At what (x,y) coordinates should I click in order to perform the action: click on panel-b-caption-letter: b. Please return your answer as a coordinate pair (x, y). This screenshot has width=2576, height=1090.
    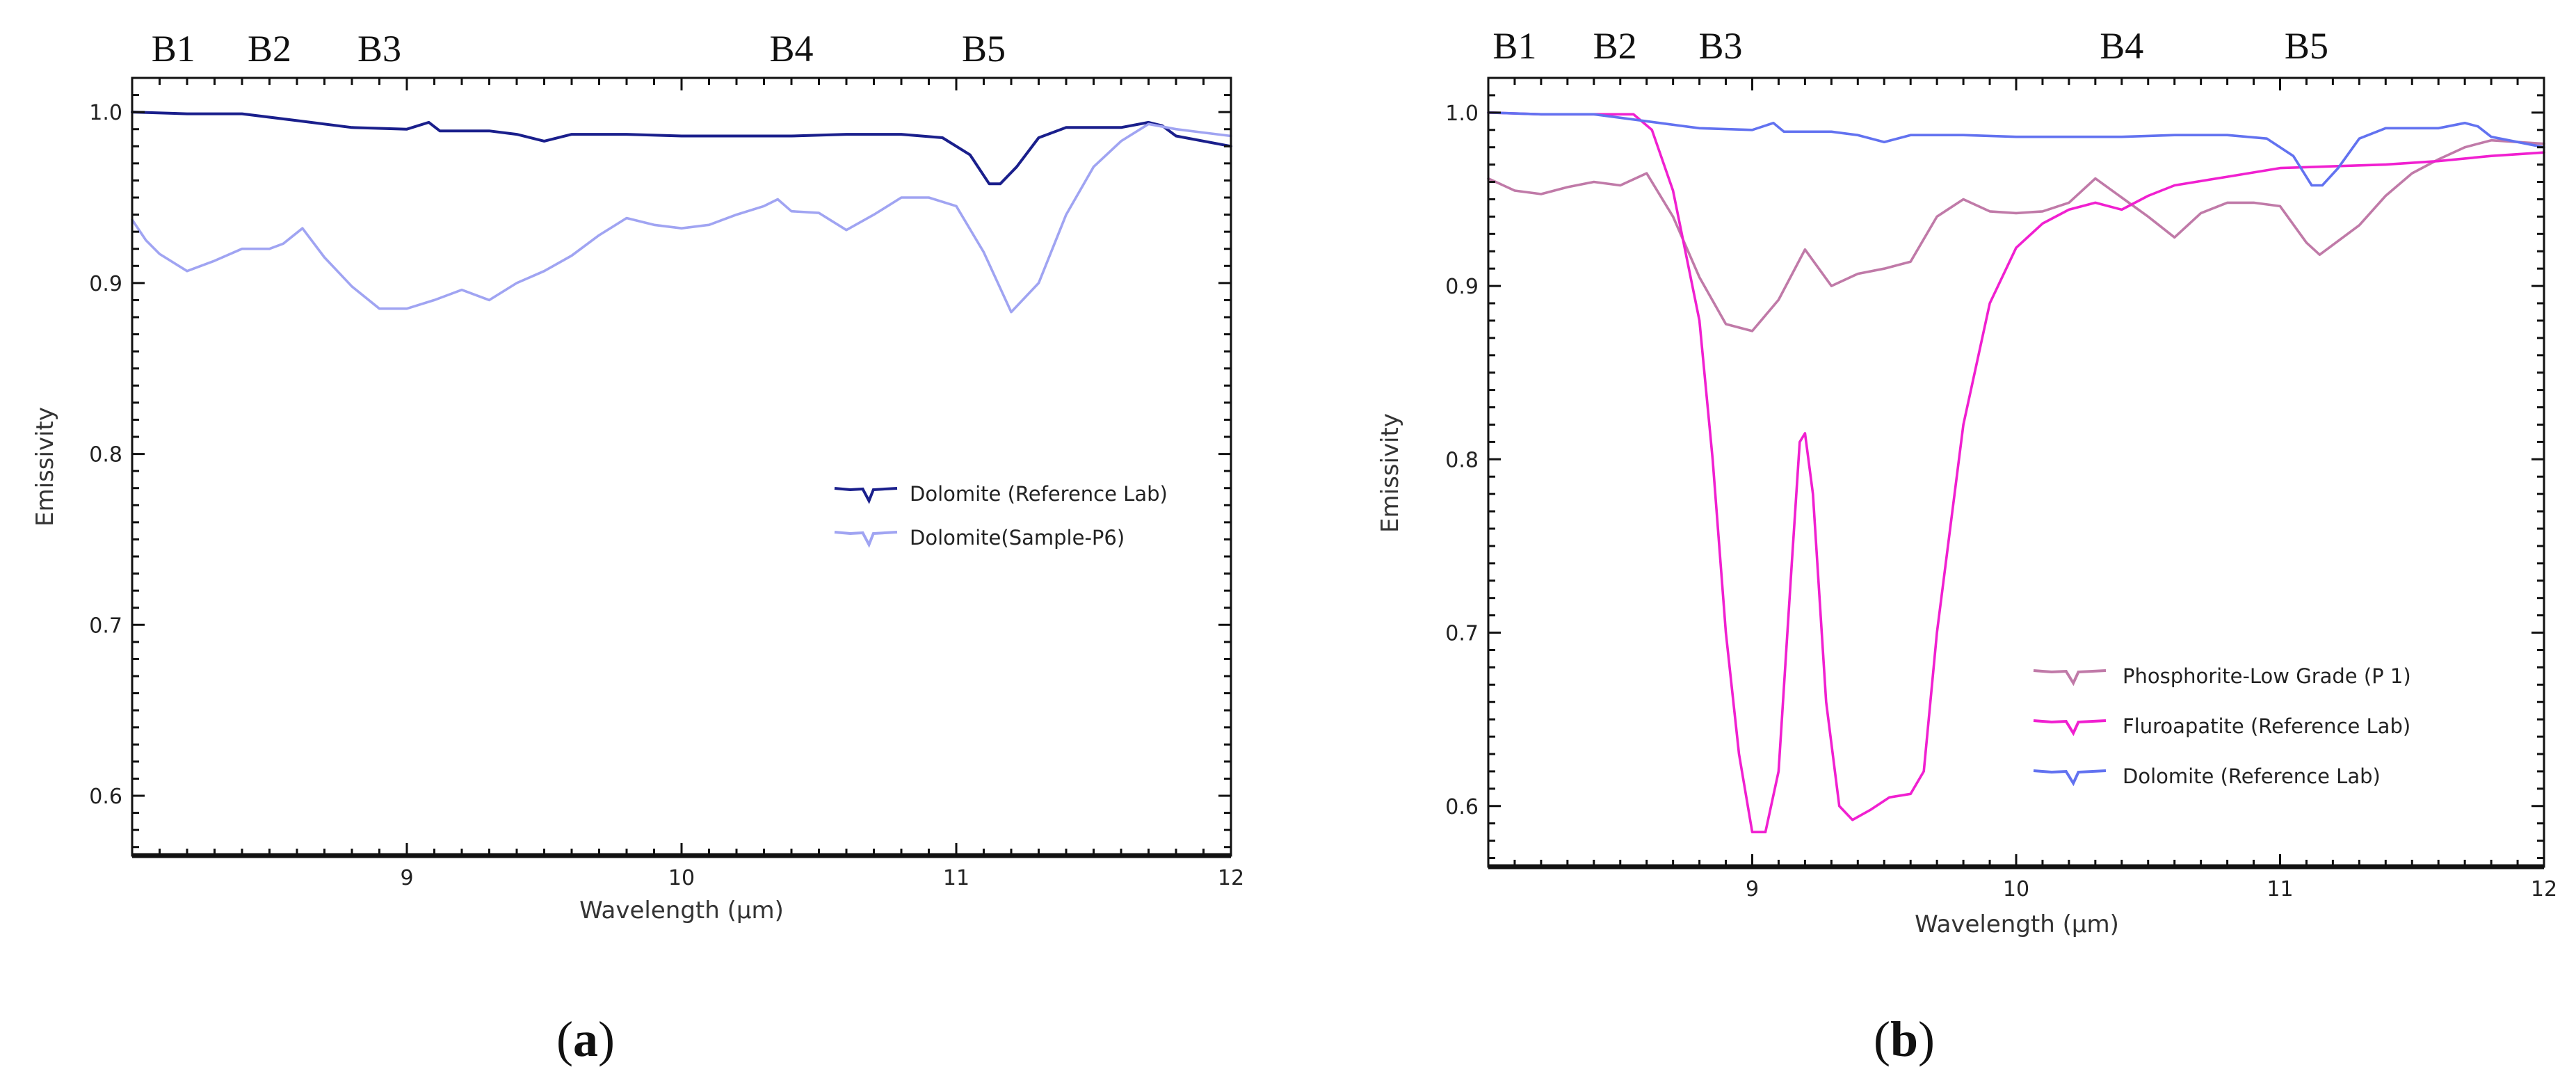
    Looking at the image, I should click on (1904, 1039).